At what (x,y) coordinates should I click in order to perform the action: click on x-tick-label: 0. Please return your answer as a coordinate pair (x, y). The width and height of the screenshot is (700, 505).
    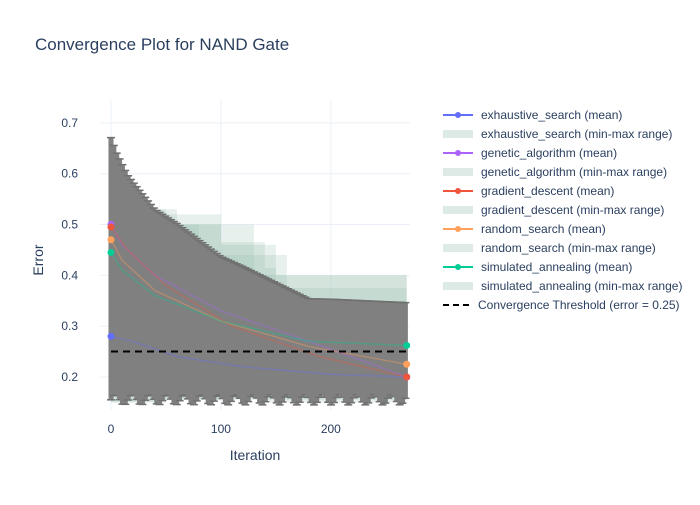
    Looking at the image, I should click on (111, 429).